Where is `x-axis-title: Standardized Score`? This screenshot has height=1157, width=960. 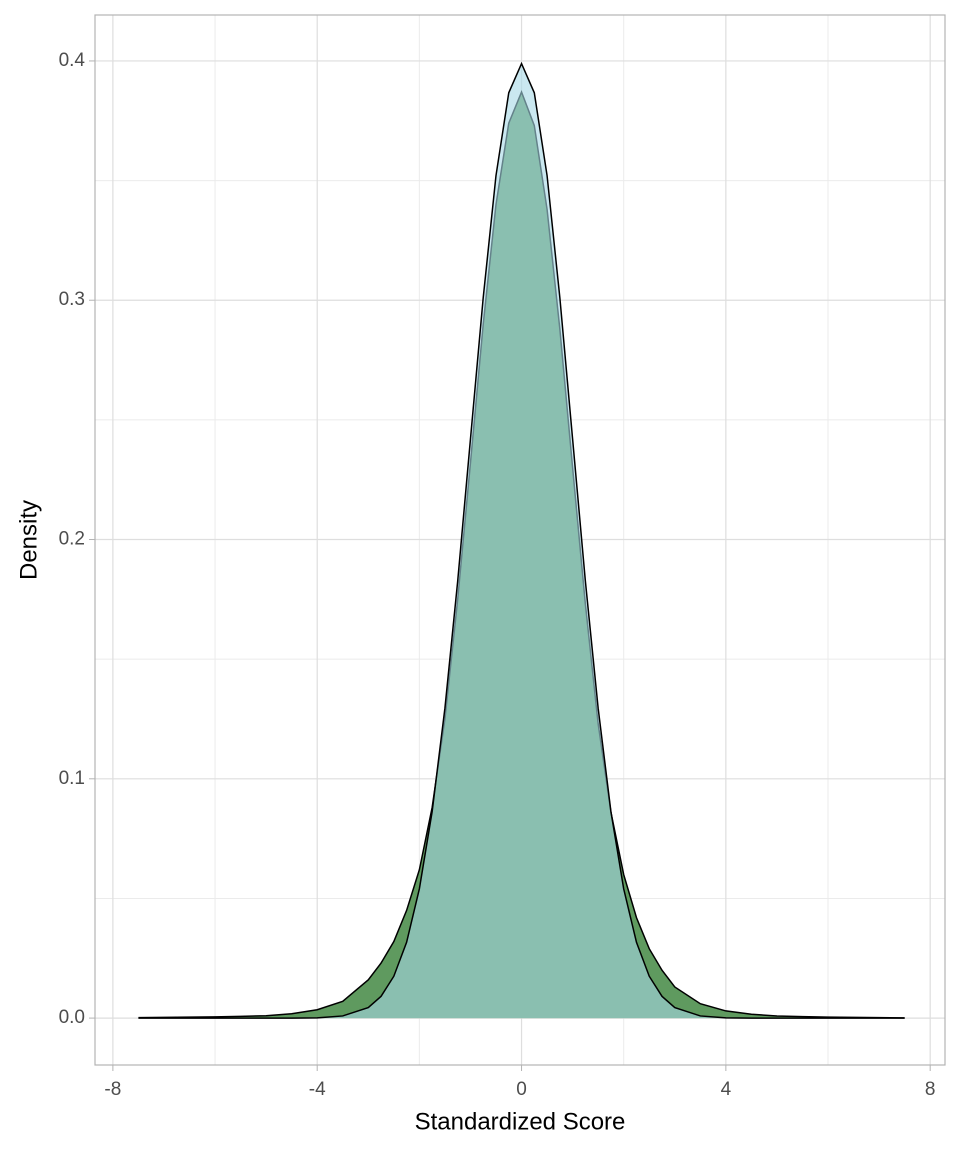
x-axis-title: Standardized Score is located at coordinates (520, 1121).